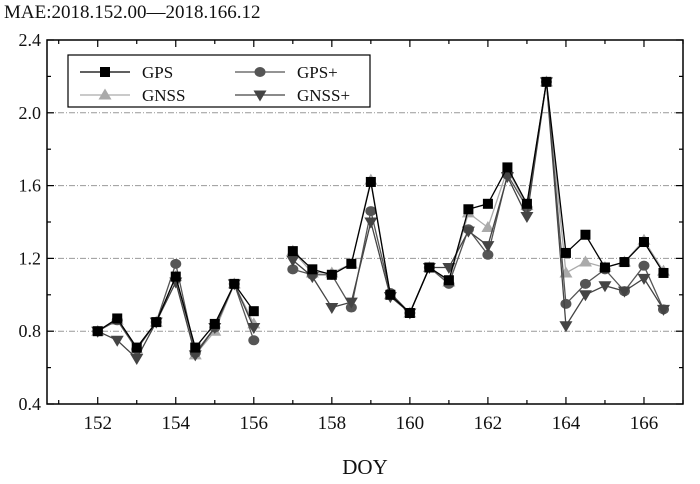  What do you see at coordinates (30, 186) in the screenshot?
I see `y-tick-label: 1.6` at bounding box center [30, 186].